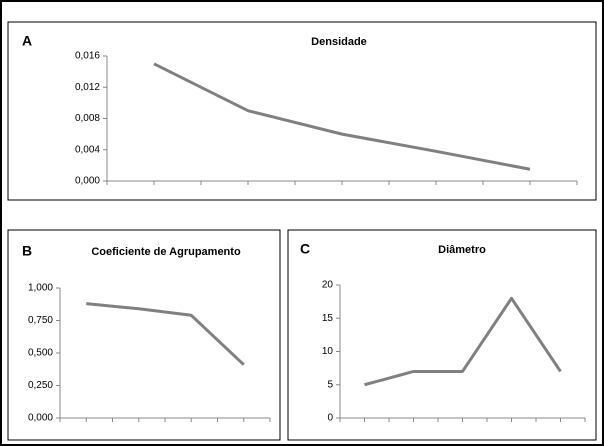 The height and width of the screenshot is (446, 604). Describe the element at coordinates (166, 252) in the screenshot. I see `chart-title: Coeficiente de Agrupamento` at that location.